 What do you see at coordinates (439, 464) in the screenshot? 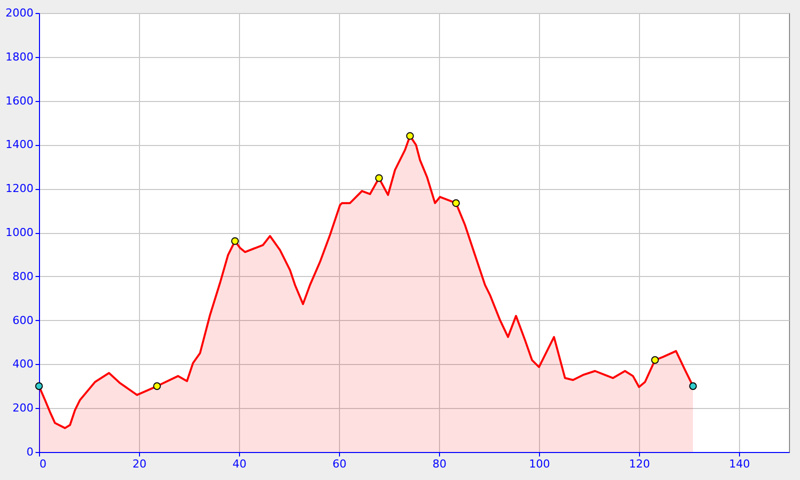
I see `x-tick-label: 80` at bounding box center [439, 464].